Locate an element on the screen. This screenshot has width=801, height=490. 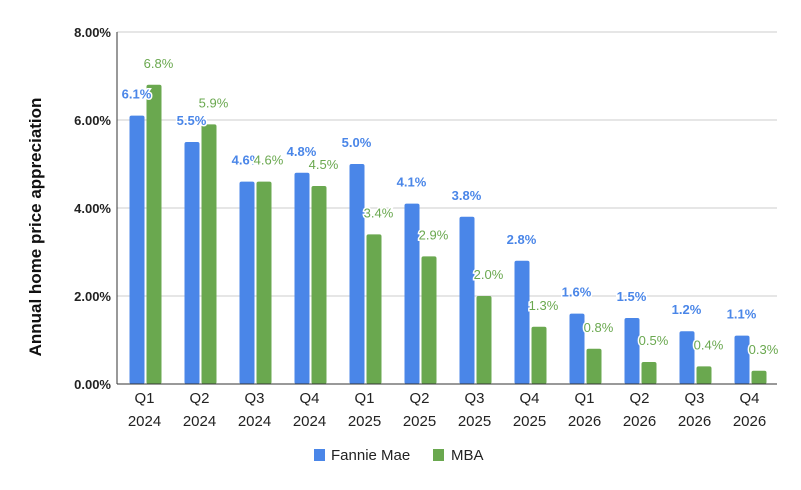
data-label-fannie-mae: 1.5% is located at coordinates (632, 296).